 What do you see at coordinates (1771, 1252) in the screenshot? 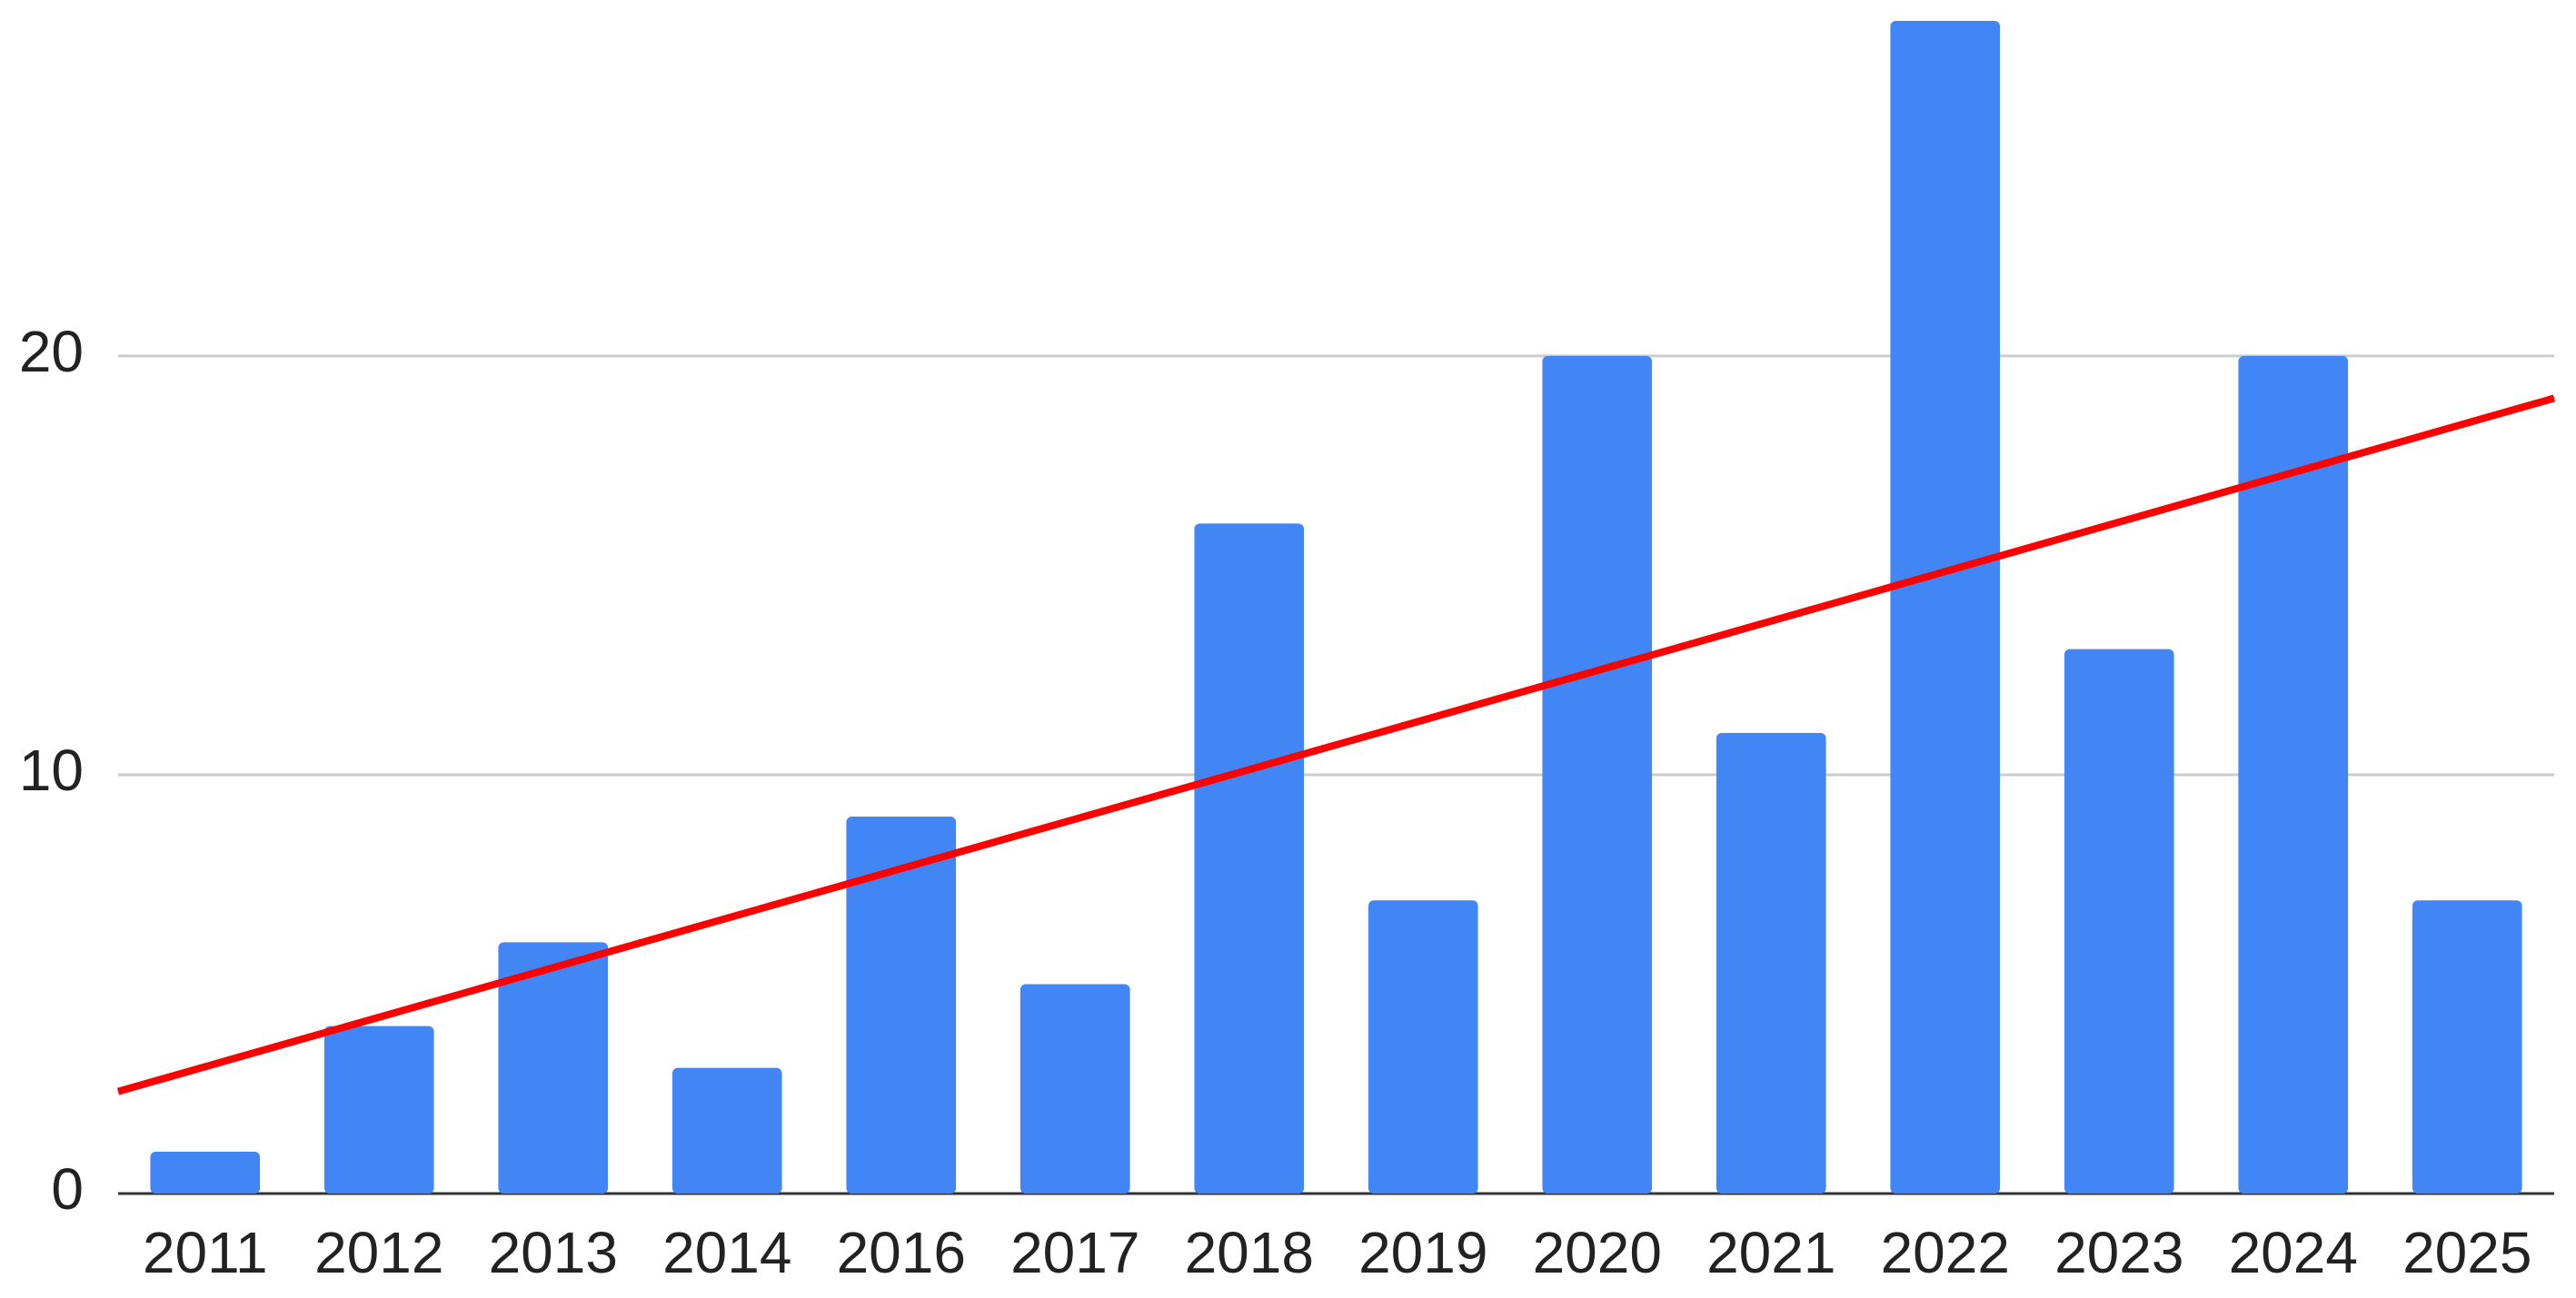
I see `x-tick-label: 2021` at bounding box center [1771, 1252].